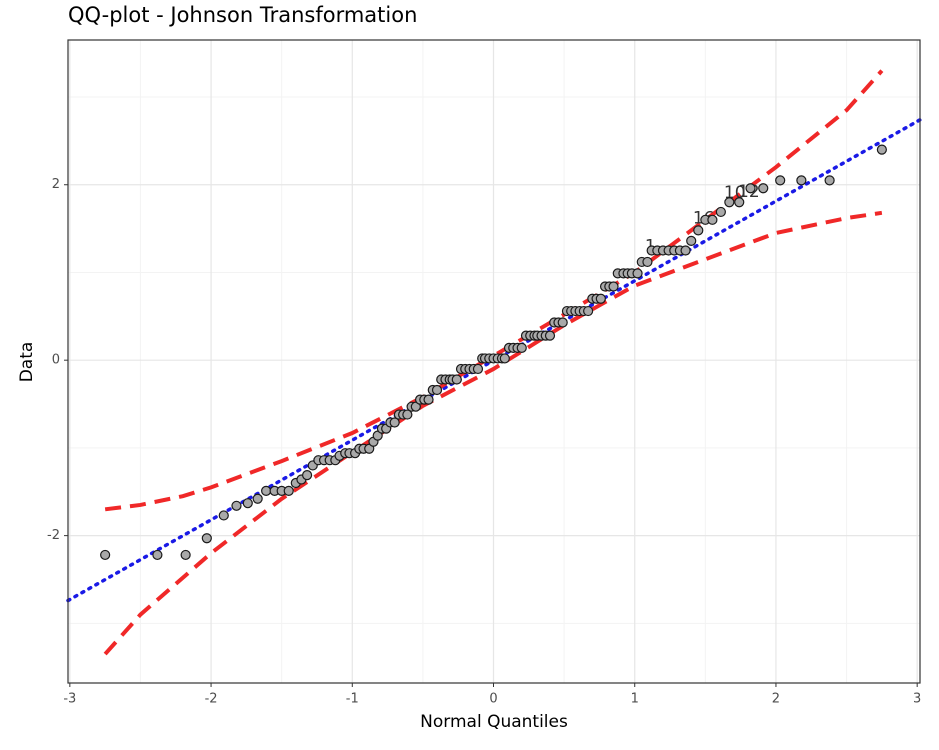 This screenshot has height=750, width=939. Describe the element at coordinates (776, 699) in the screenshot. I see `x-tick-label: 2` at that location.